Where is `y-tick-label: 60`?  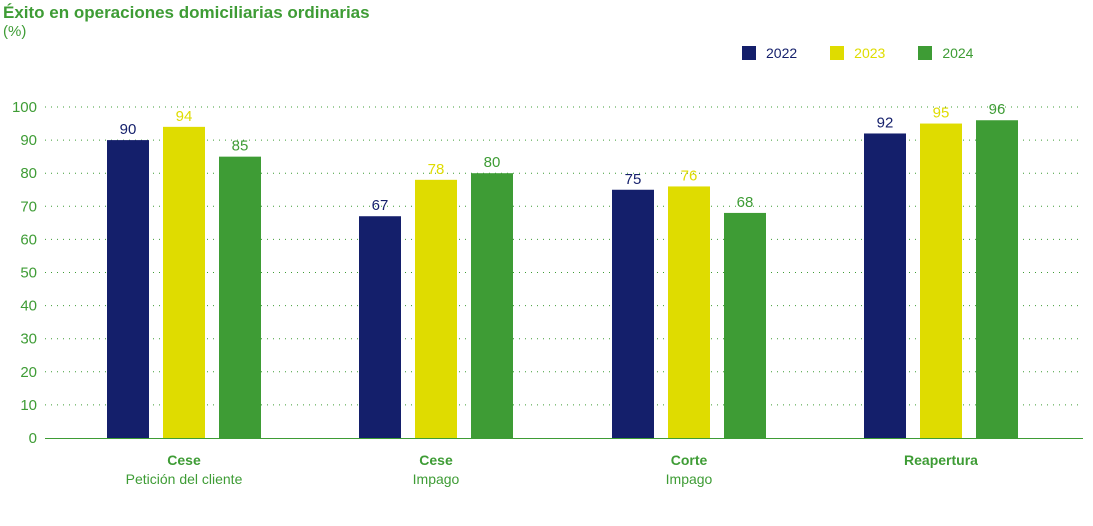
y-tick-label: 60 is located at coordinates (28, 239).